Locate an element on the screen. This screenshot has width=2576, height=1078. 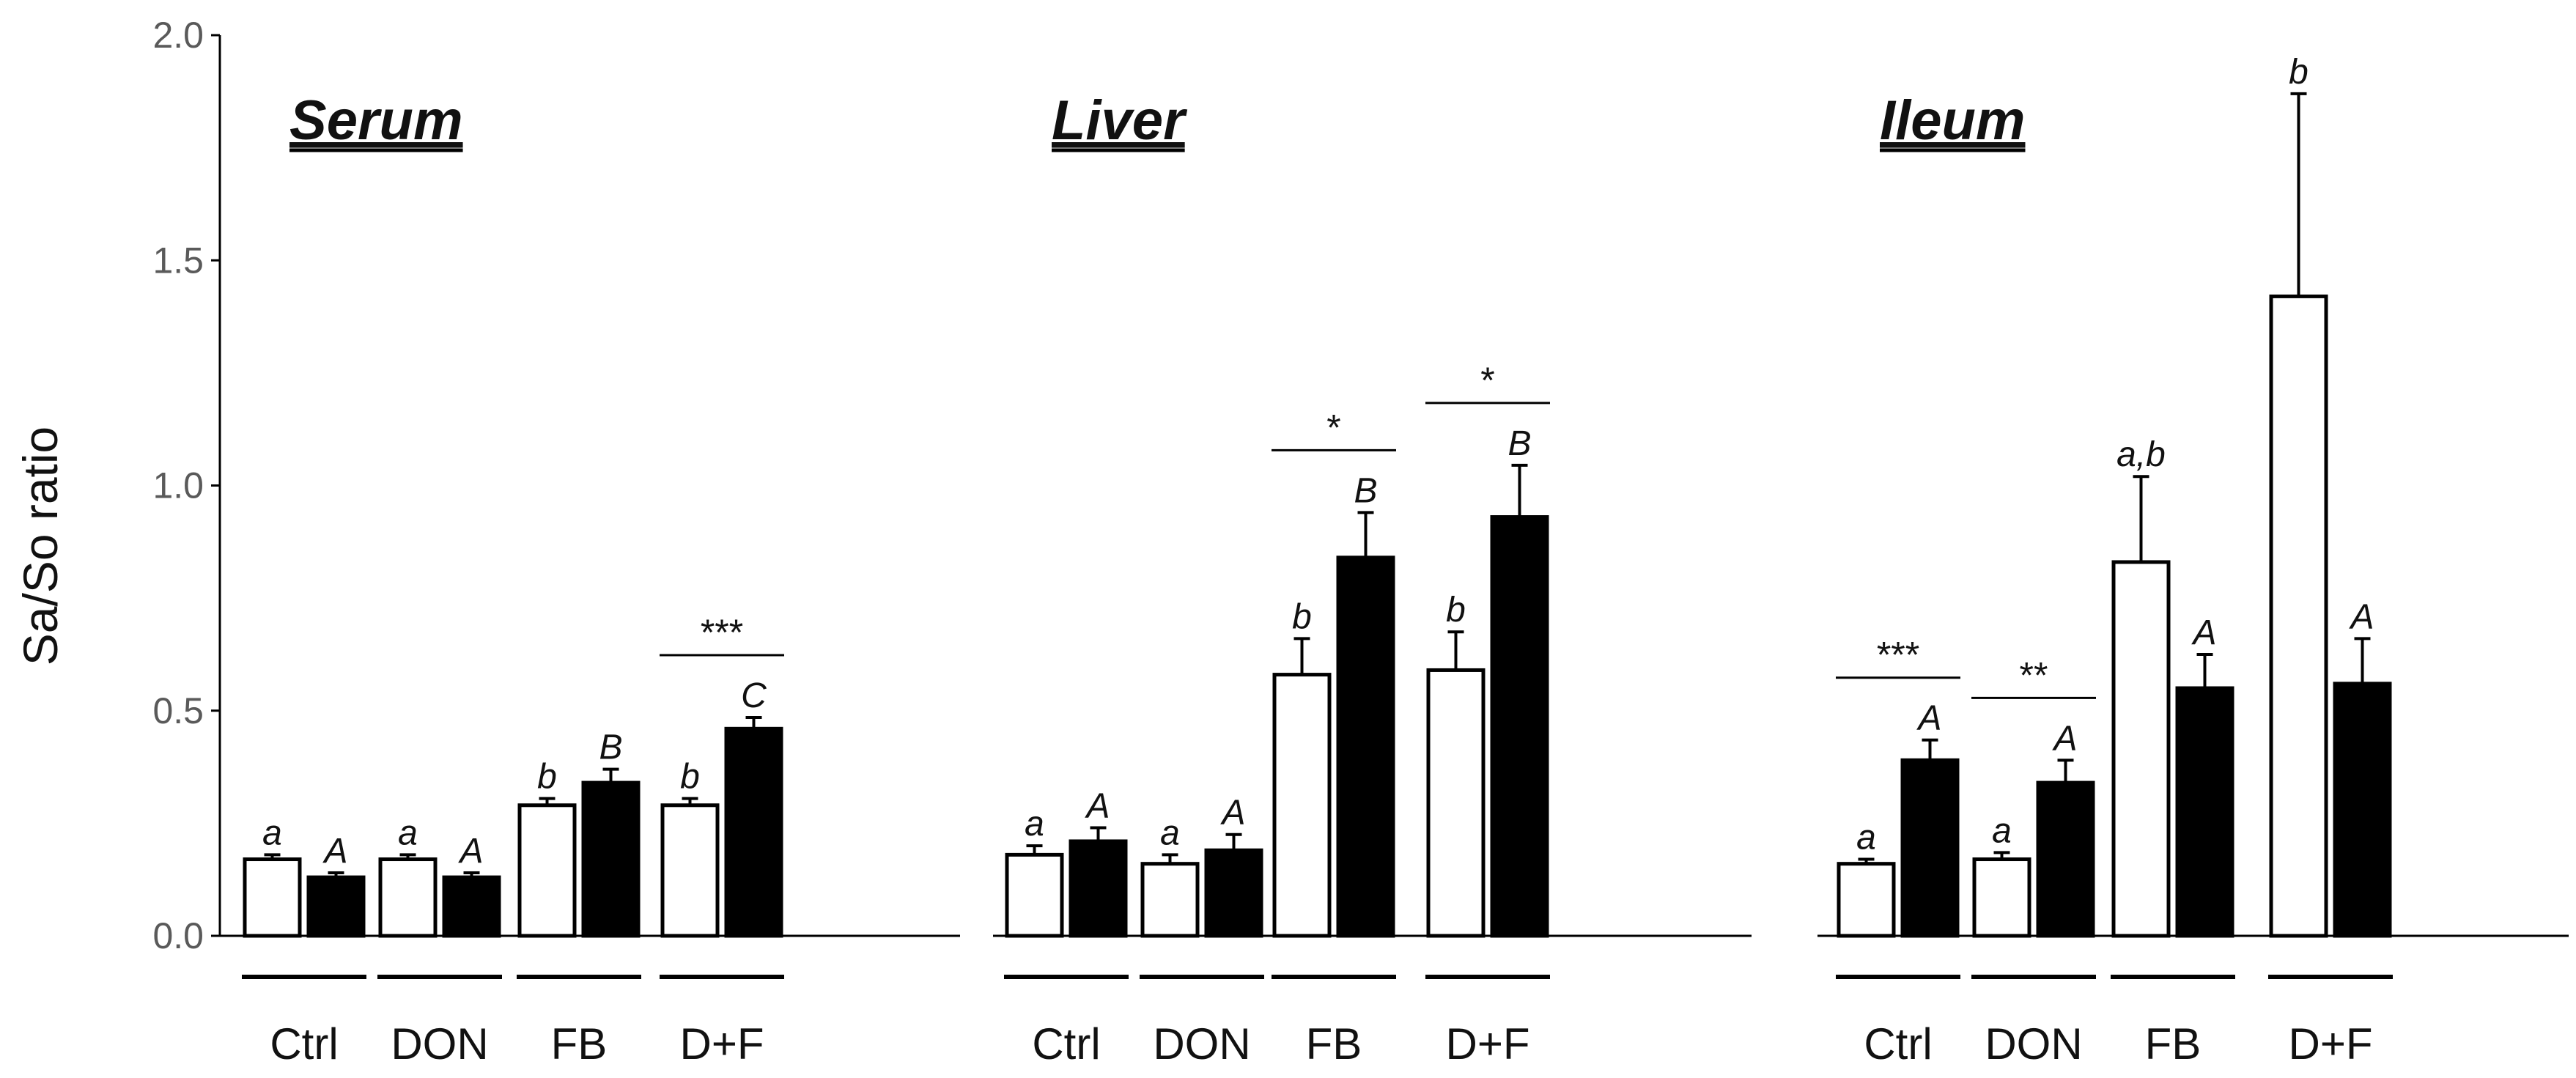
y-axis: 0.0 0.5 1.0 1.5 2.0 is located at coordinates (186, 485).